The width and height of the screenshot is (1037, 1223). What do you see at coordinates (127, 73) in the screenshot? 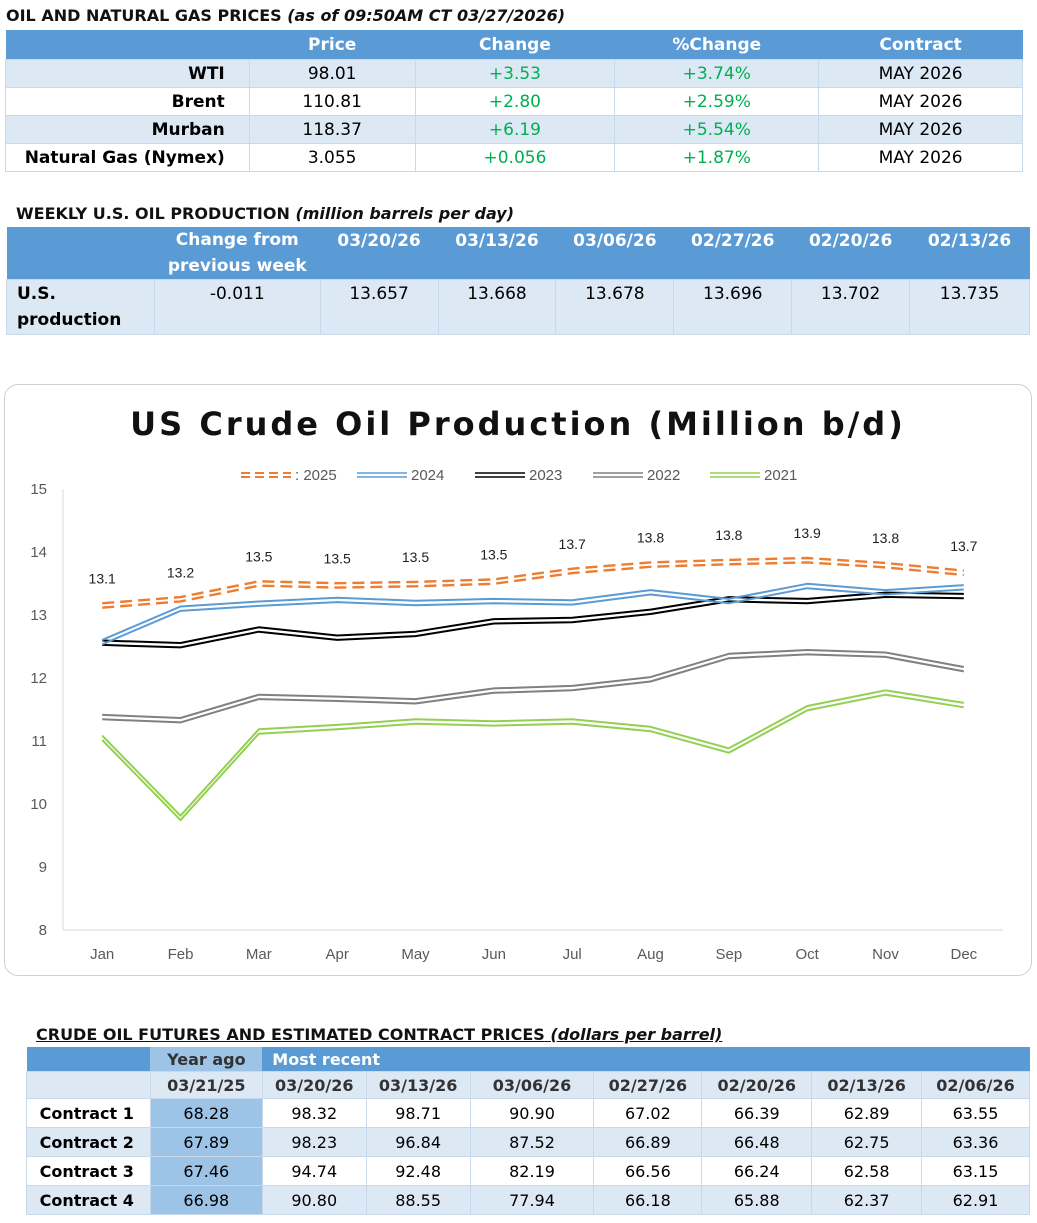
I see `commodity-name: WTI` at bounding box center [127, 73].